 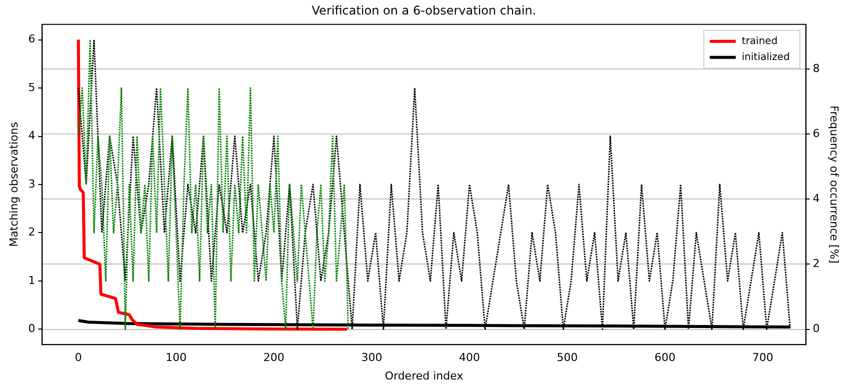 What do you see at coordinates (371, 357) in the screenshot?
I see `x-tick-label: 300` at bounding box center [371, 357].